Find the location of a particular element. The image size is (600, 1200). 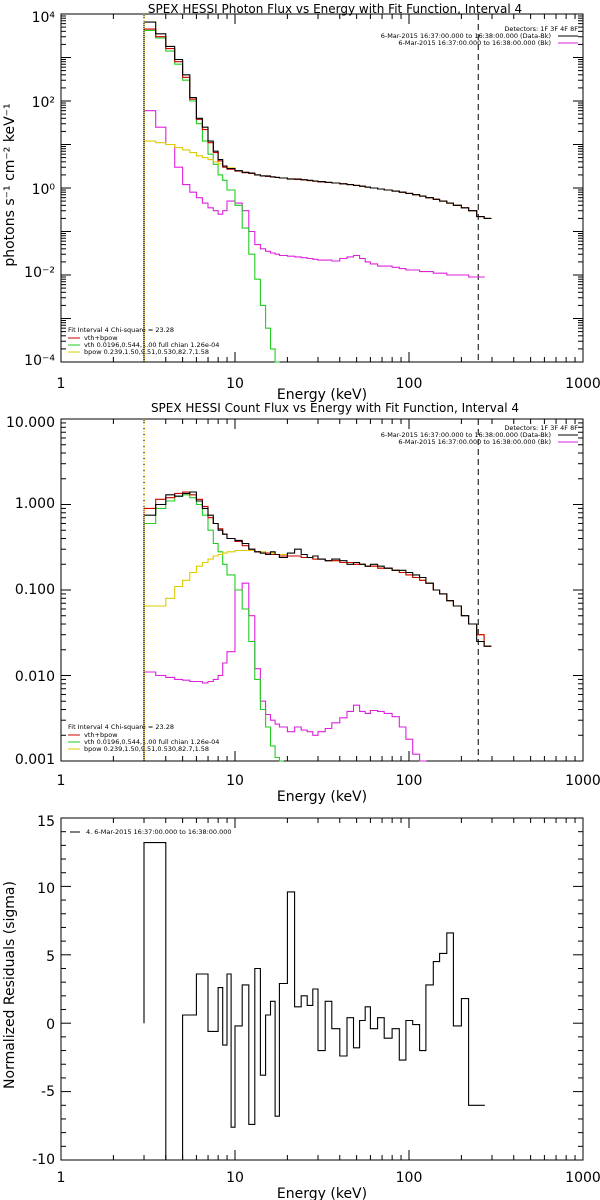

resid-y-tick-15: 15 is located at coordinates (46, 822).